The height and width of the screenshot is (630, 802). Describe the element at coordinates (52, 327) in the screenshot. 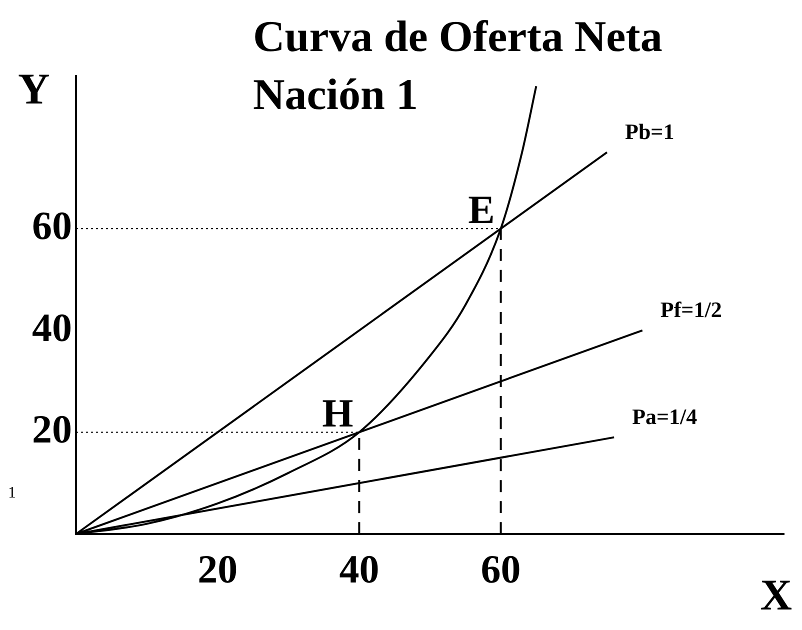

I see `y-tick-label: 40` at that location.